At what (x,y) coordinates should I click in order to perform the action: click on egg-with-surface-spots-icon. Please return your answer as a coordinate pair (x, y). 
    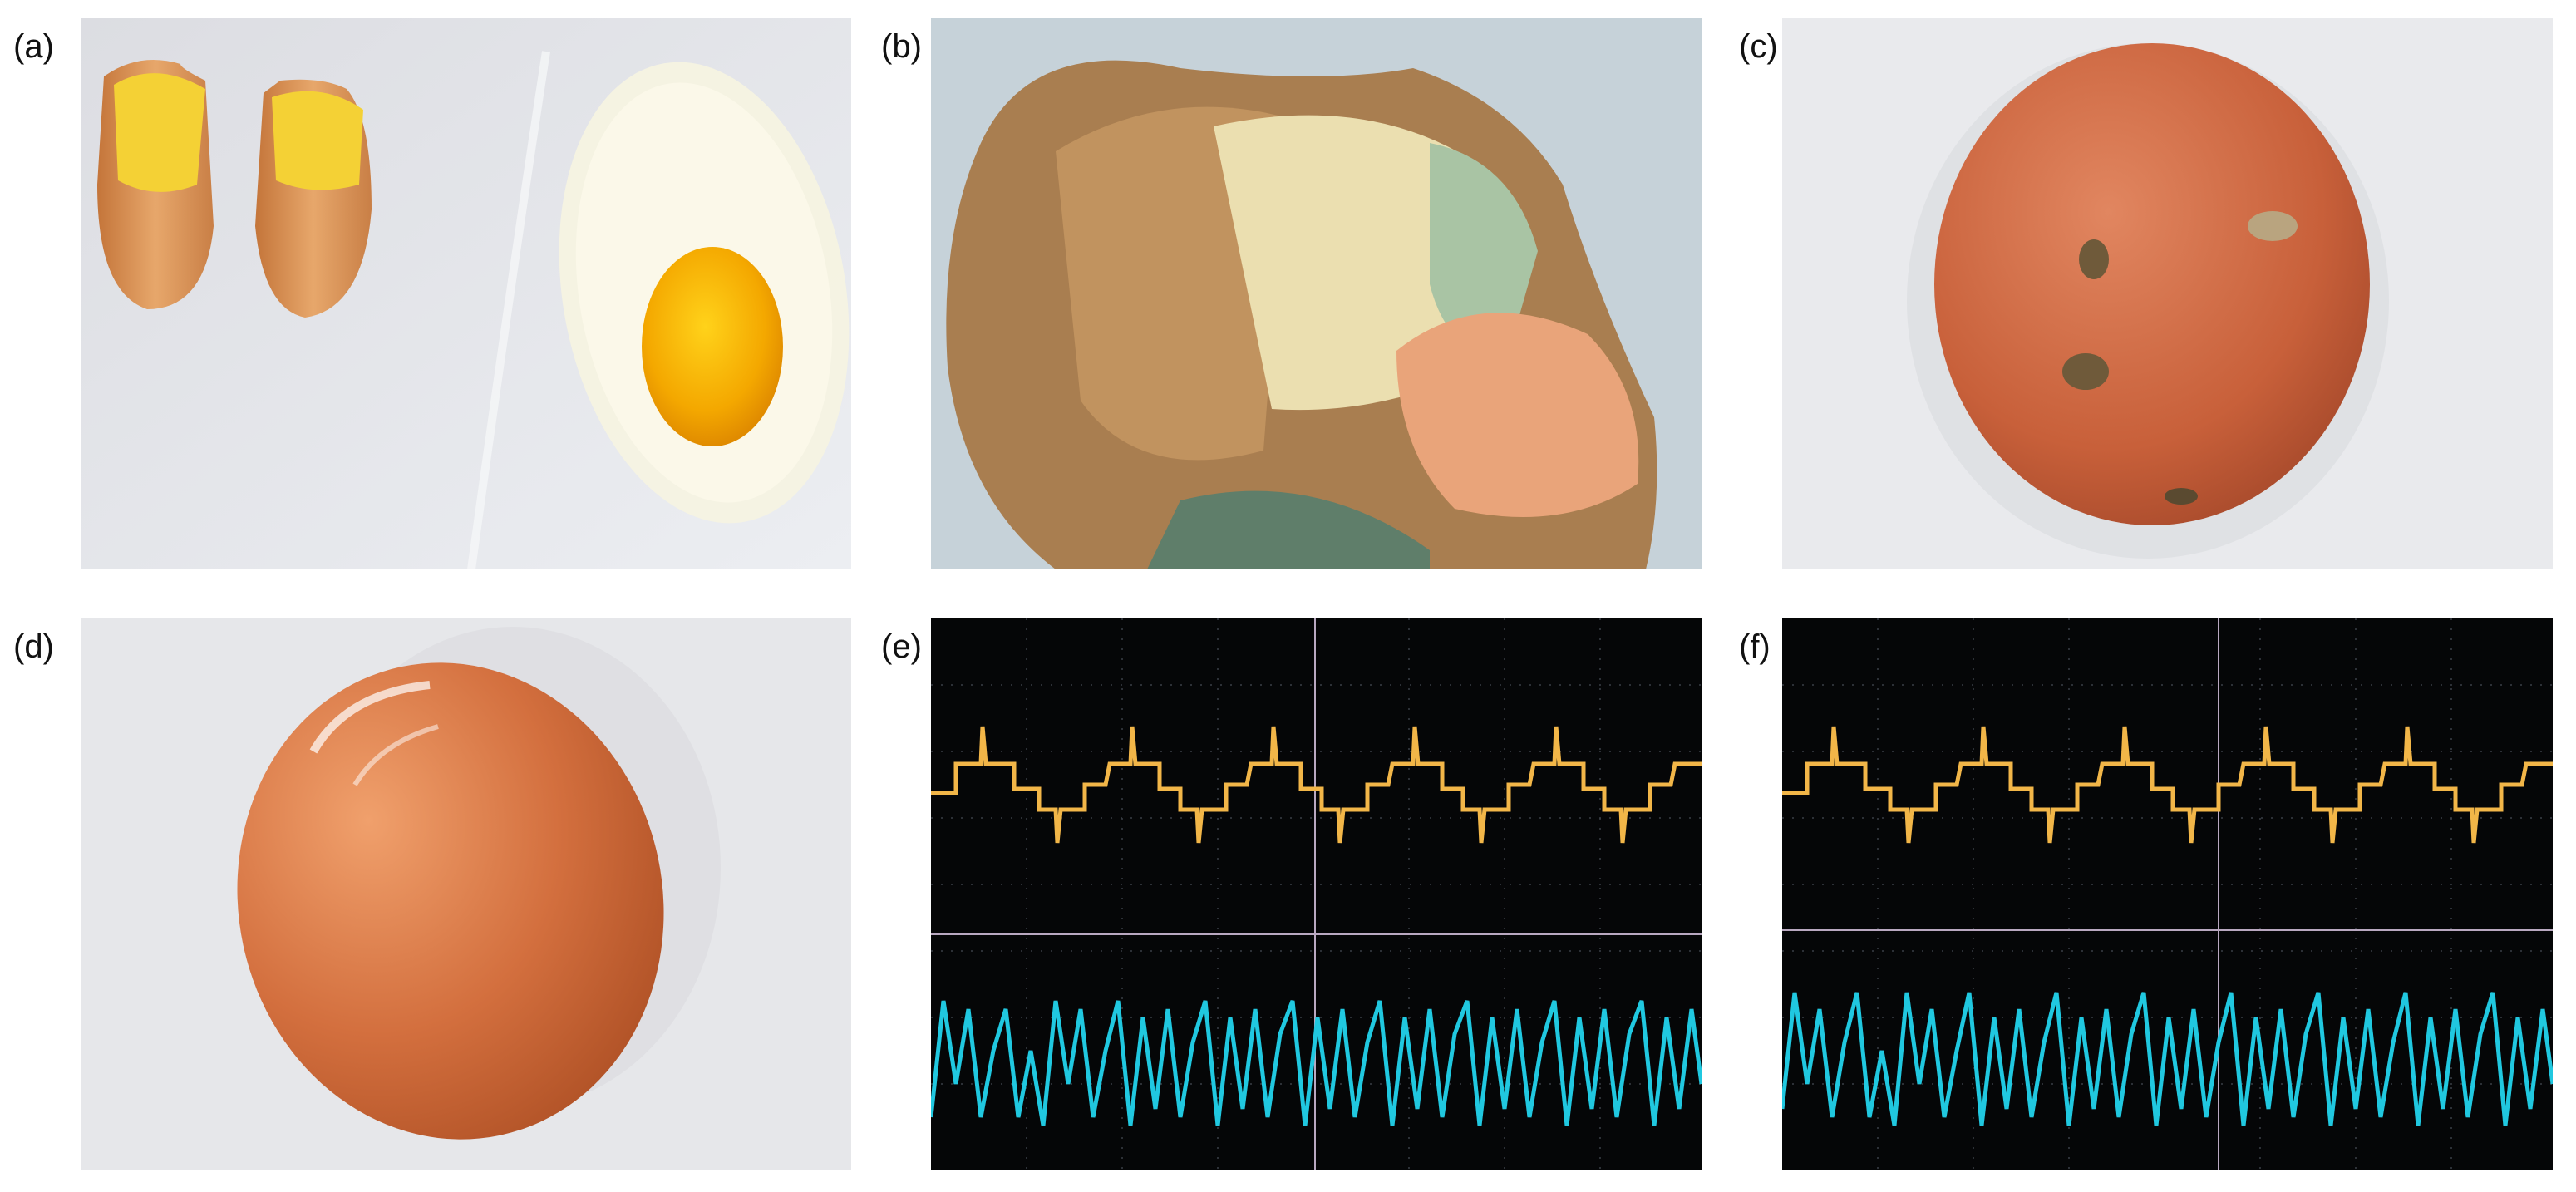
    Looking at the image, I should click on (2167, 293).